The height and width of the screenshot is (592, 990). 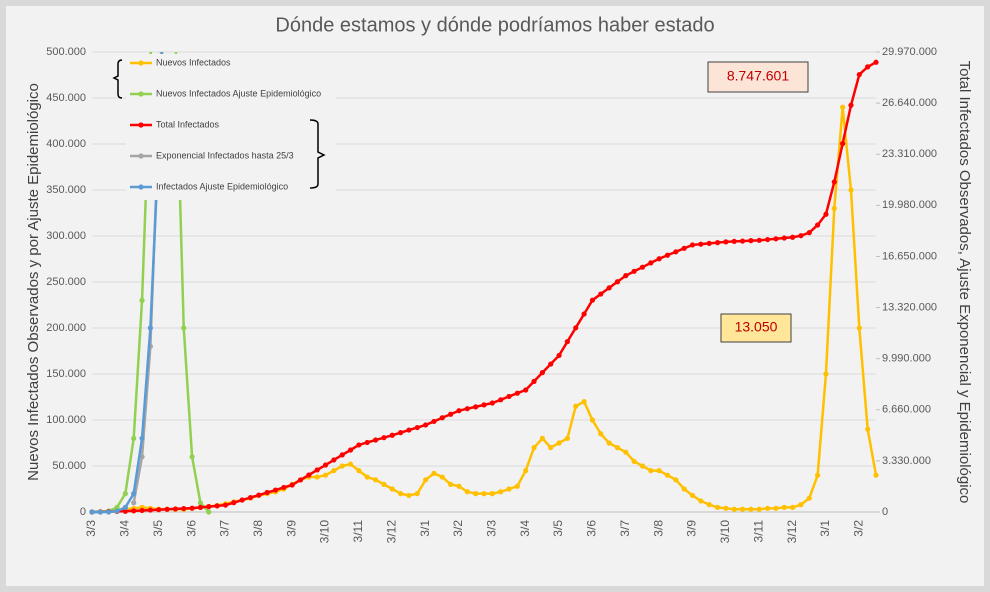 I want to click on annotation: 8.747.601, so click(x=758, y=76).